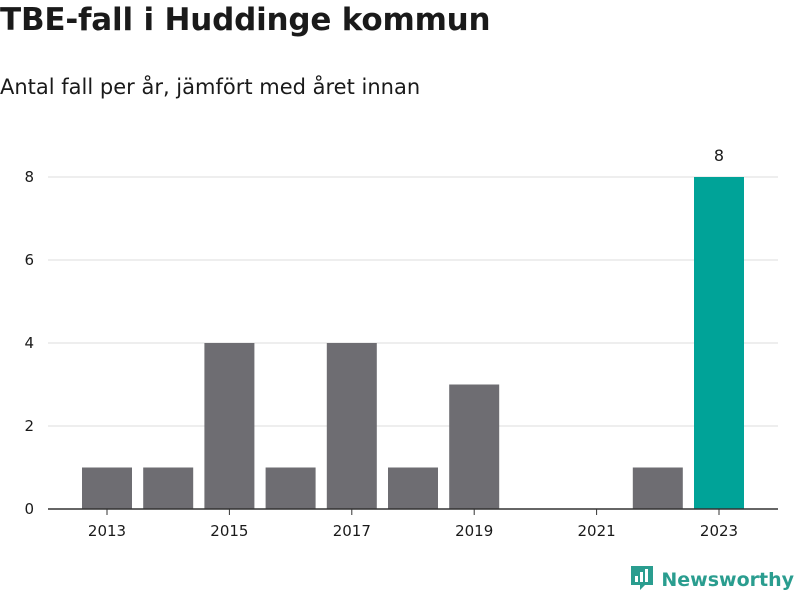 The width and height of the screenshot is (800, 600). Describe the element at coordinates (107, 488) in the screenshot. I see `bar-2013` at that location.